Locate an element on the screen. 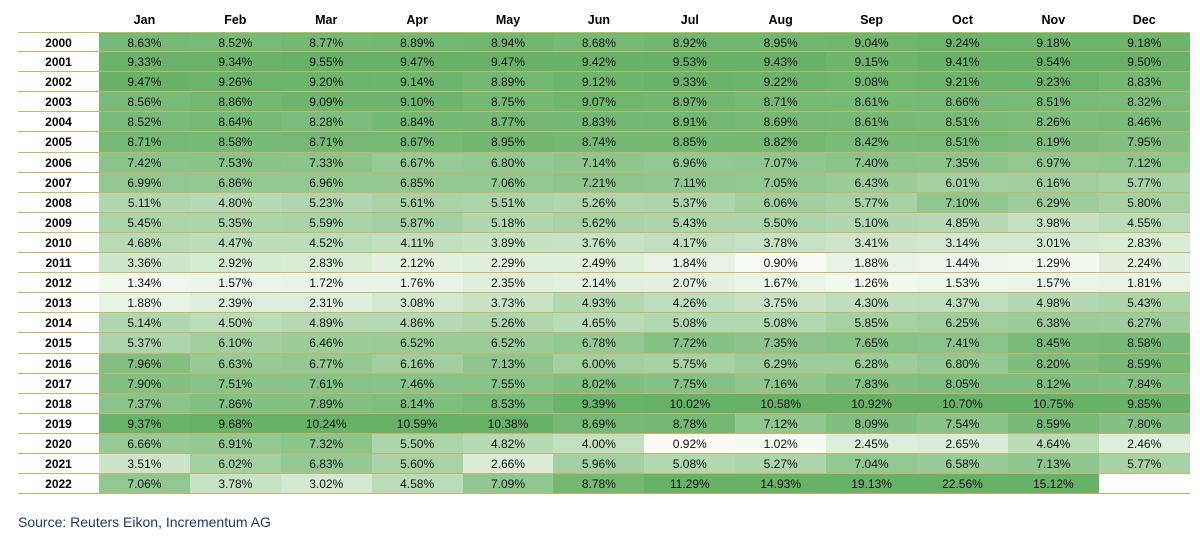 Image resolution: width=1200 pixels, height=541 pixels. heatmap-cell: 4.68% is located at coordinates (144, 243).